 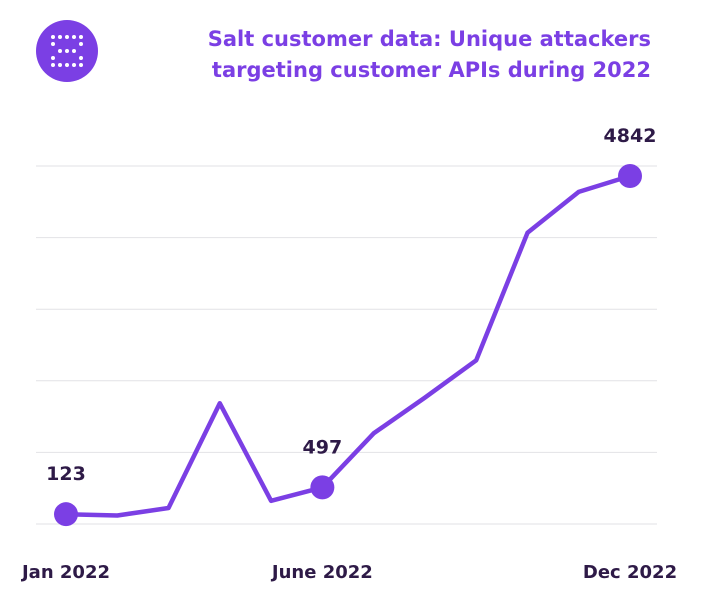 I want to click on data-label-497: 497, so click(x=323, y=447).